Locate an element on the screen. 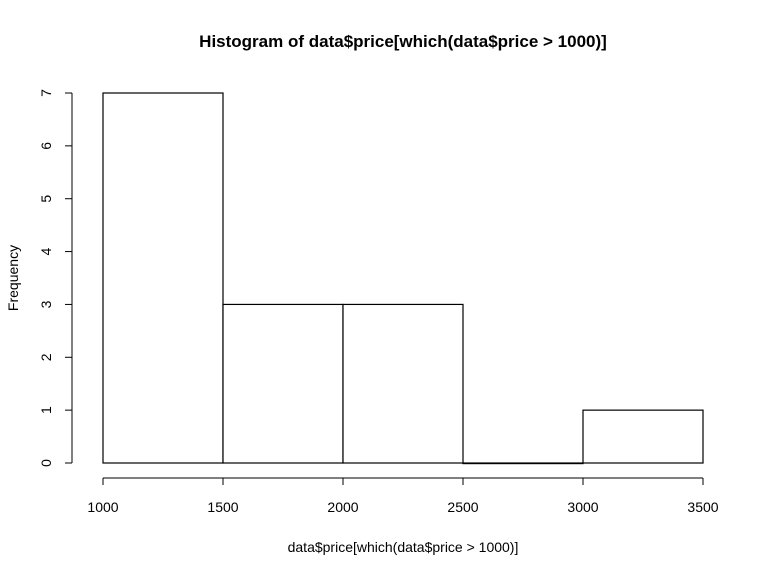 Image resolution: width=768 pixels, height=576 pixels. x-axis-label: data$price[which(data$price > 1000)] is located at coordinates (403, 547).